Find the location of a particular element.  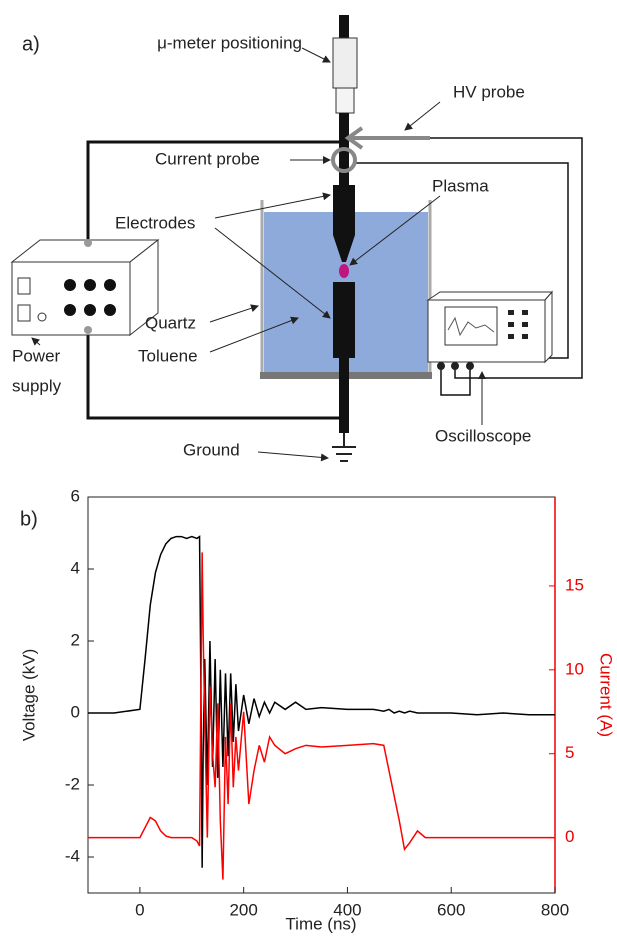

label: Oscilloscope is located at coordinates (483, 435).